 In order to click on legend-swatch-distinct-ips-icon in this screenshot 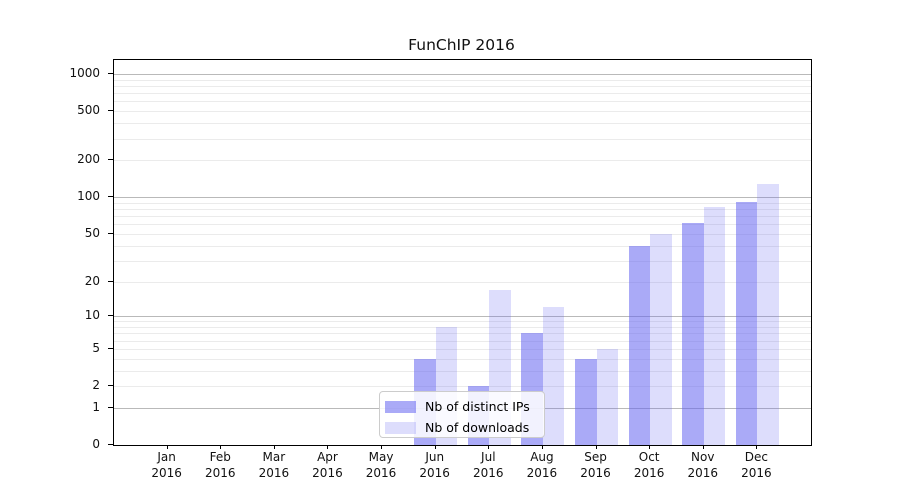, I will do `click(400, 406)`.